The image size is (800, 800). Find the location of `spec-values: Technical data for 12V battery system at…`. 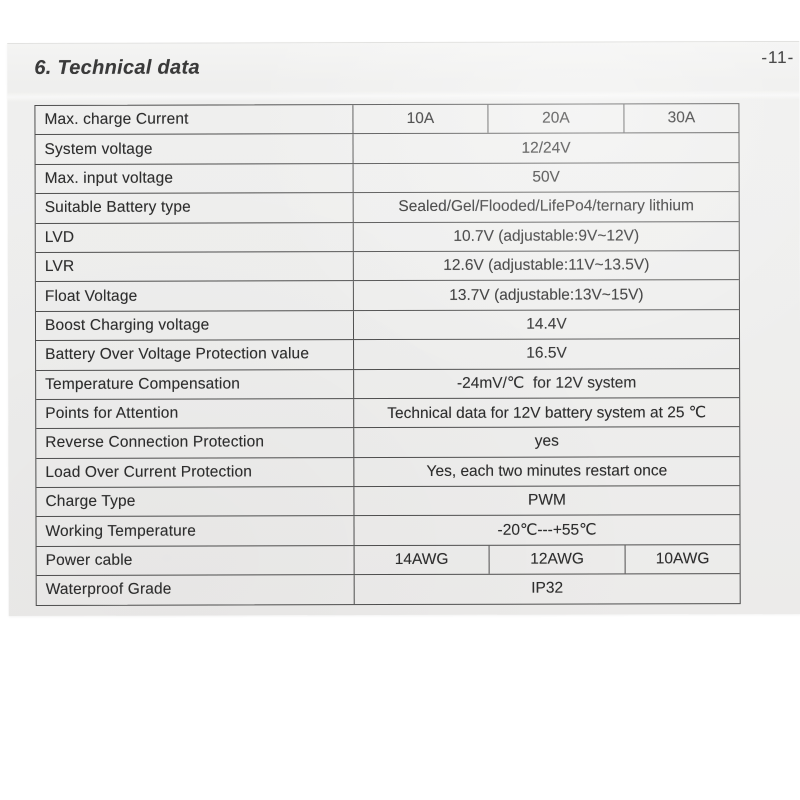

spec-values: Technical data for 12V battery system at… is located at coordinates (546, 412).